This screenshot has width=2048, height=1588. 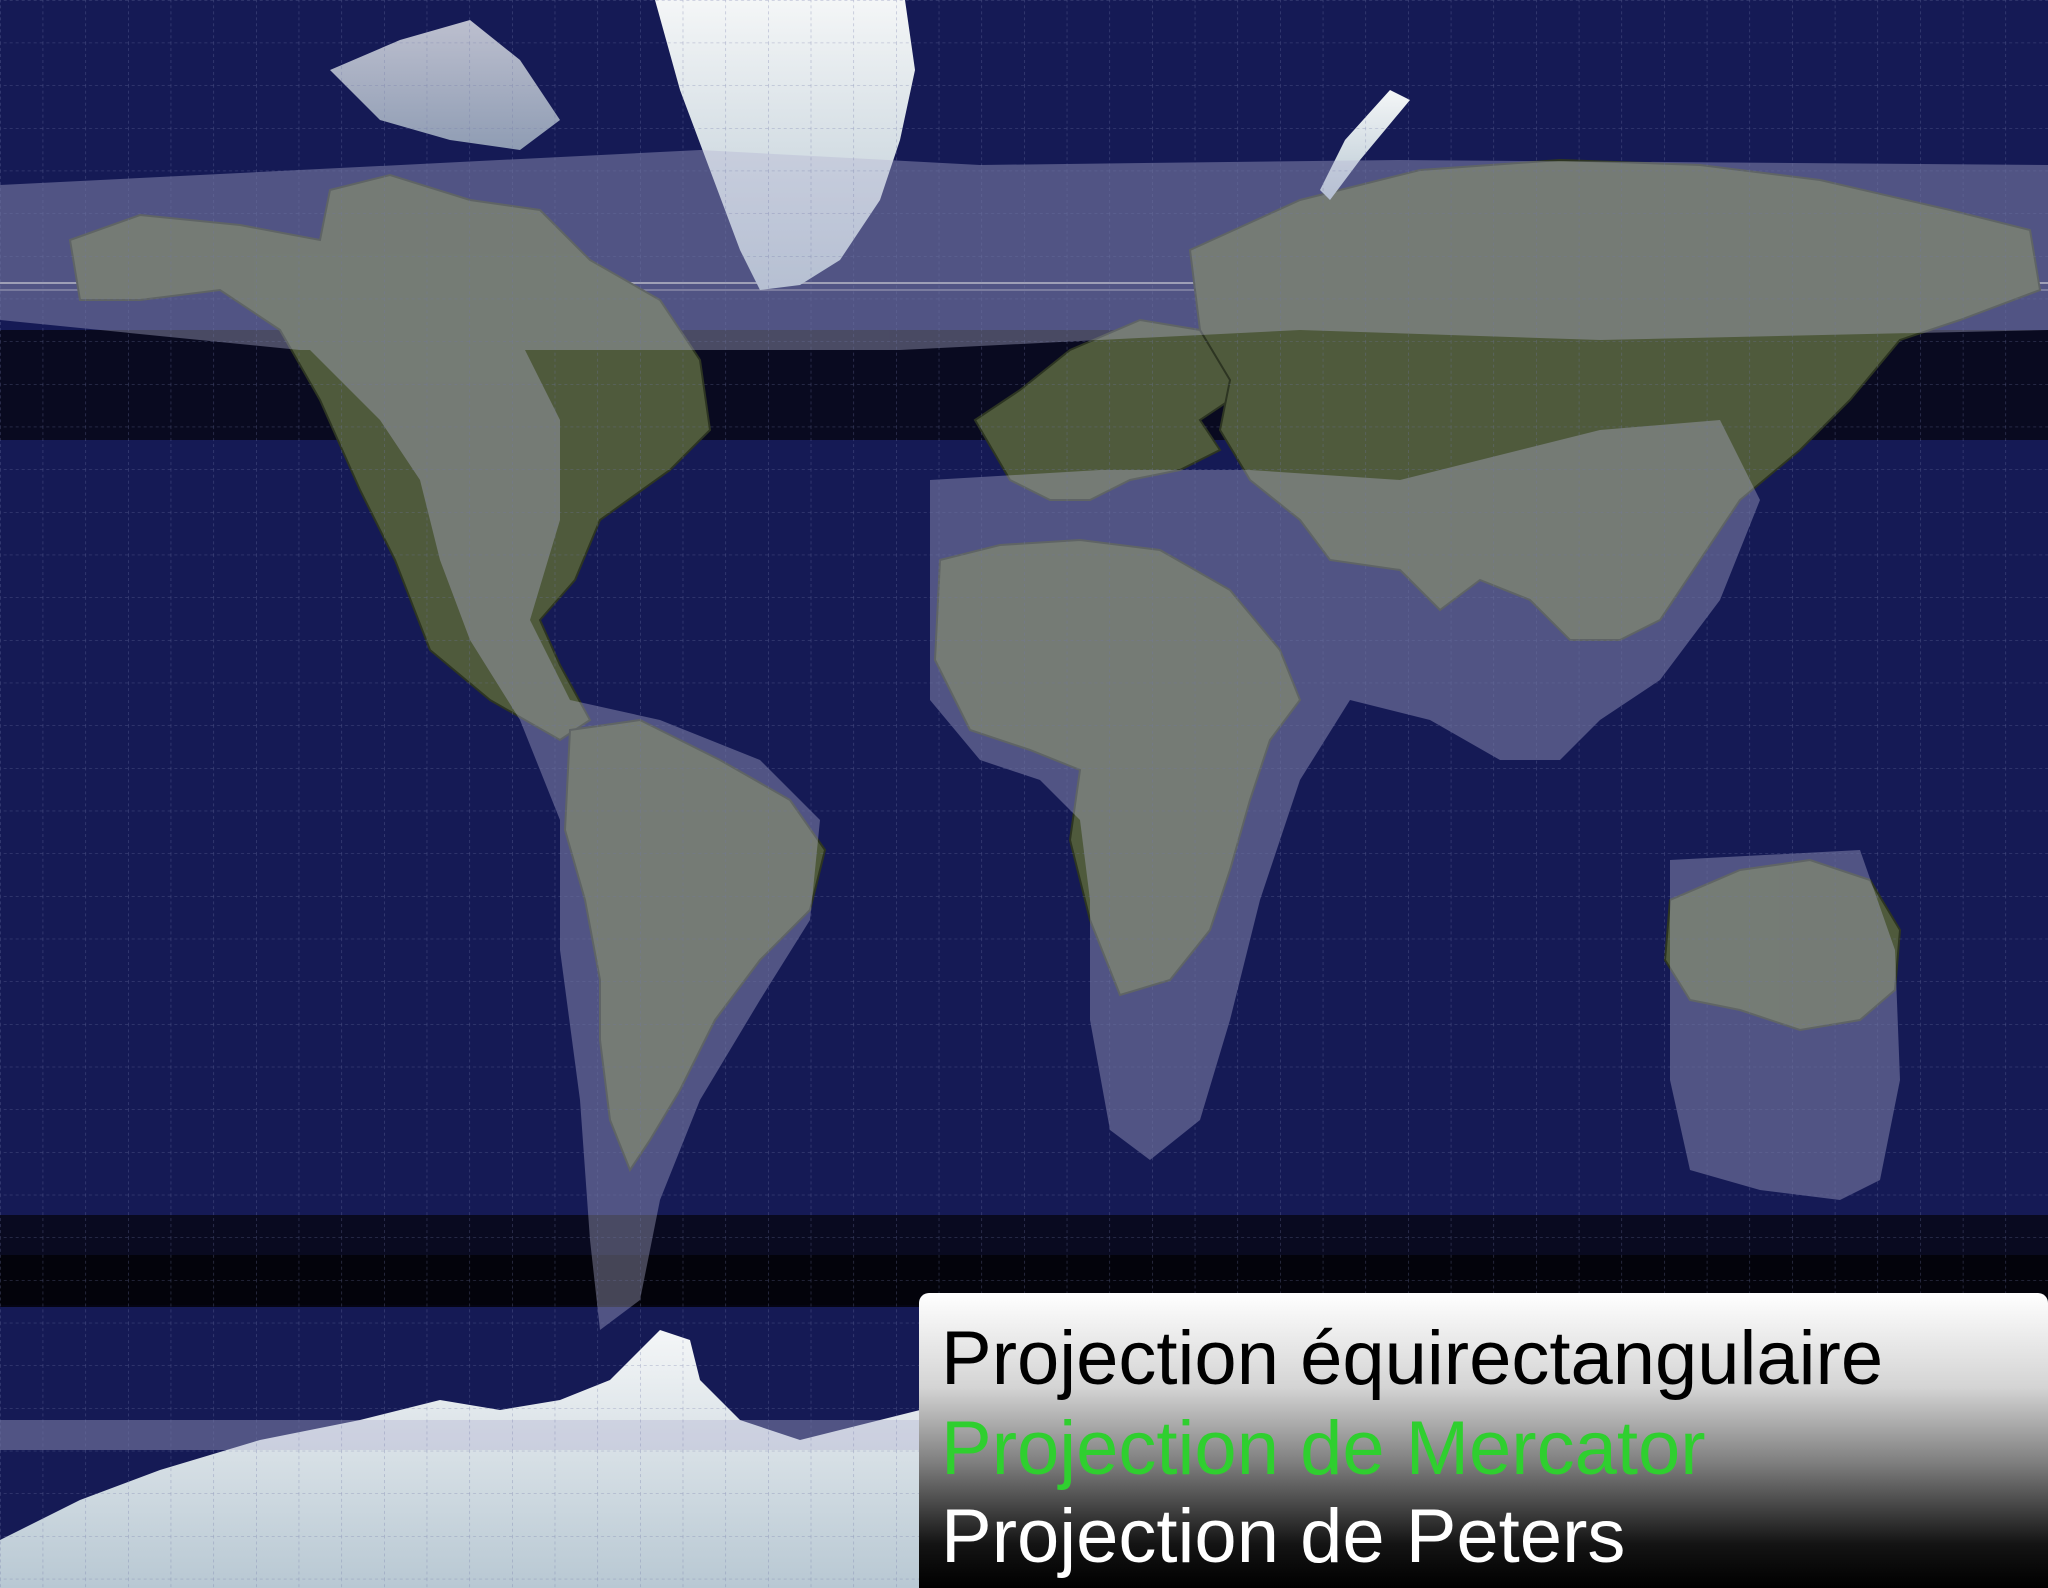 I want to click on legend-item-mercator: Projection de Mercator, so click(x=1323, y=1448).